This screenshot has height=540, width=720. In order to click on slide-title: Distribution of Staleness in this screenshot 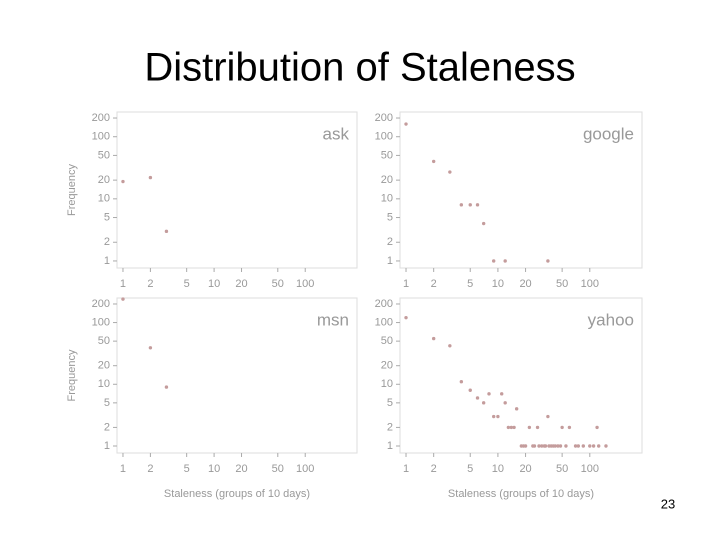, I will do `click(359, 68)`.